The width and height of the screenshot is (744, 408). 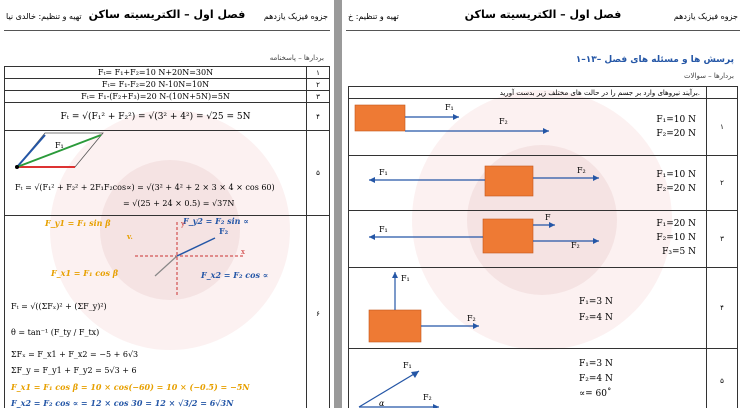 I want to click on subheader: بردارها – پاسخنامه, so click(x=296, y=58).